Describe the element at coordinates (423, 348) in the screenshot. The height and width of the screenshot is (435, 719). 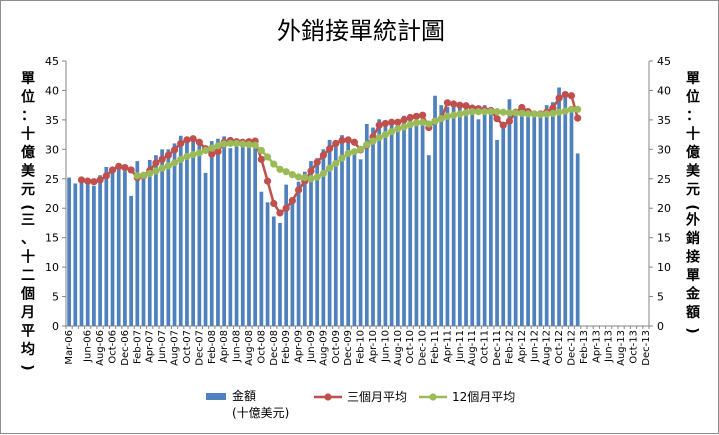
I see `x-tick-label: Dec-10` at that location.